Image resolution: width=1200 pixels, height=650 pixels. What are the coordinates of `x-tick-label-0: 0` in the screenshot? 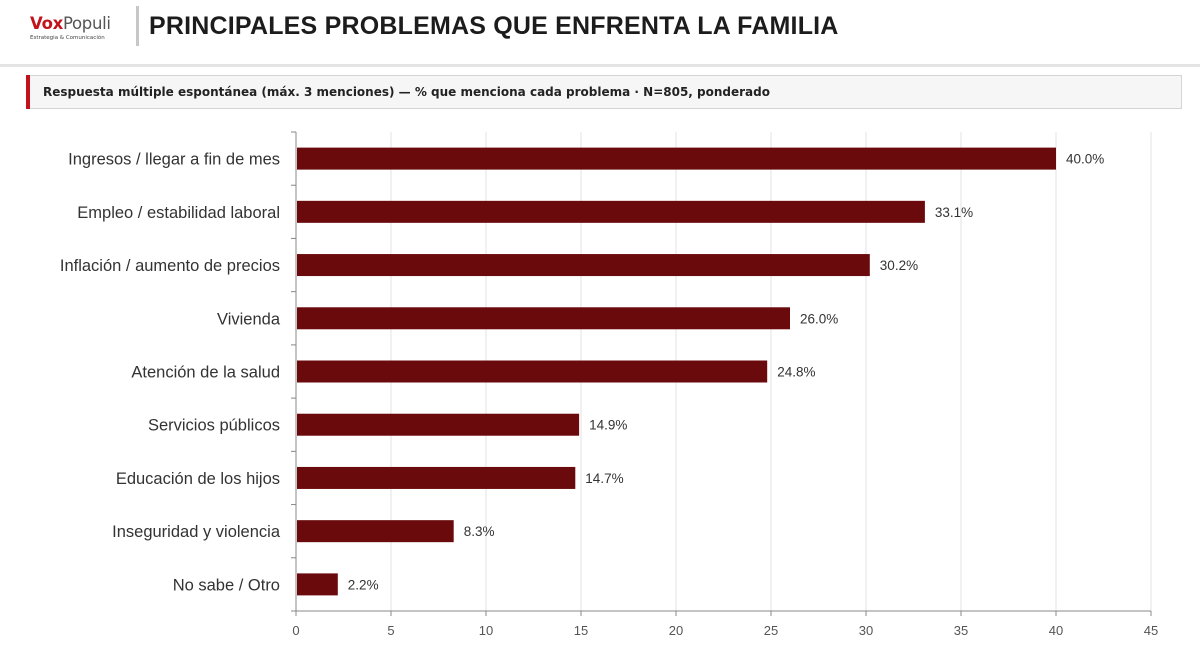 It's located at (295, 630).